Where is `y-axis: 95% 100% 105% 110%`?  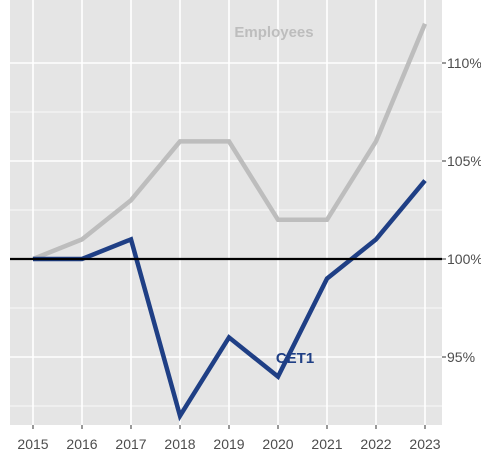 y-axis: 95% 100% 105% 110% is located at coordinates (461, 210).